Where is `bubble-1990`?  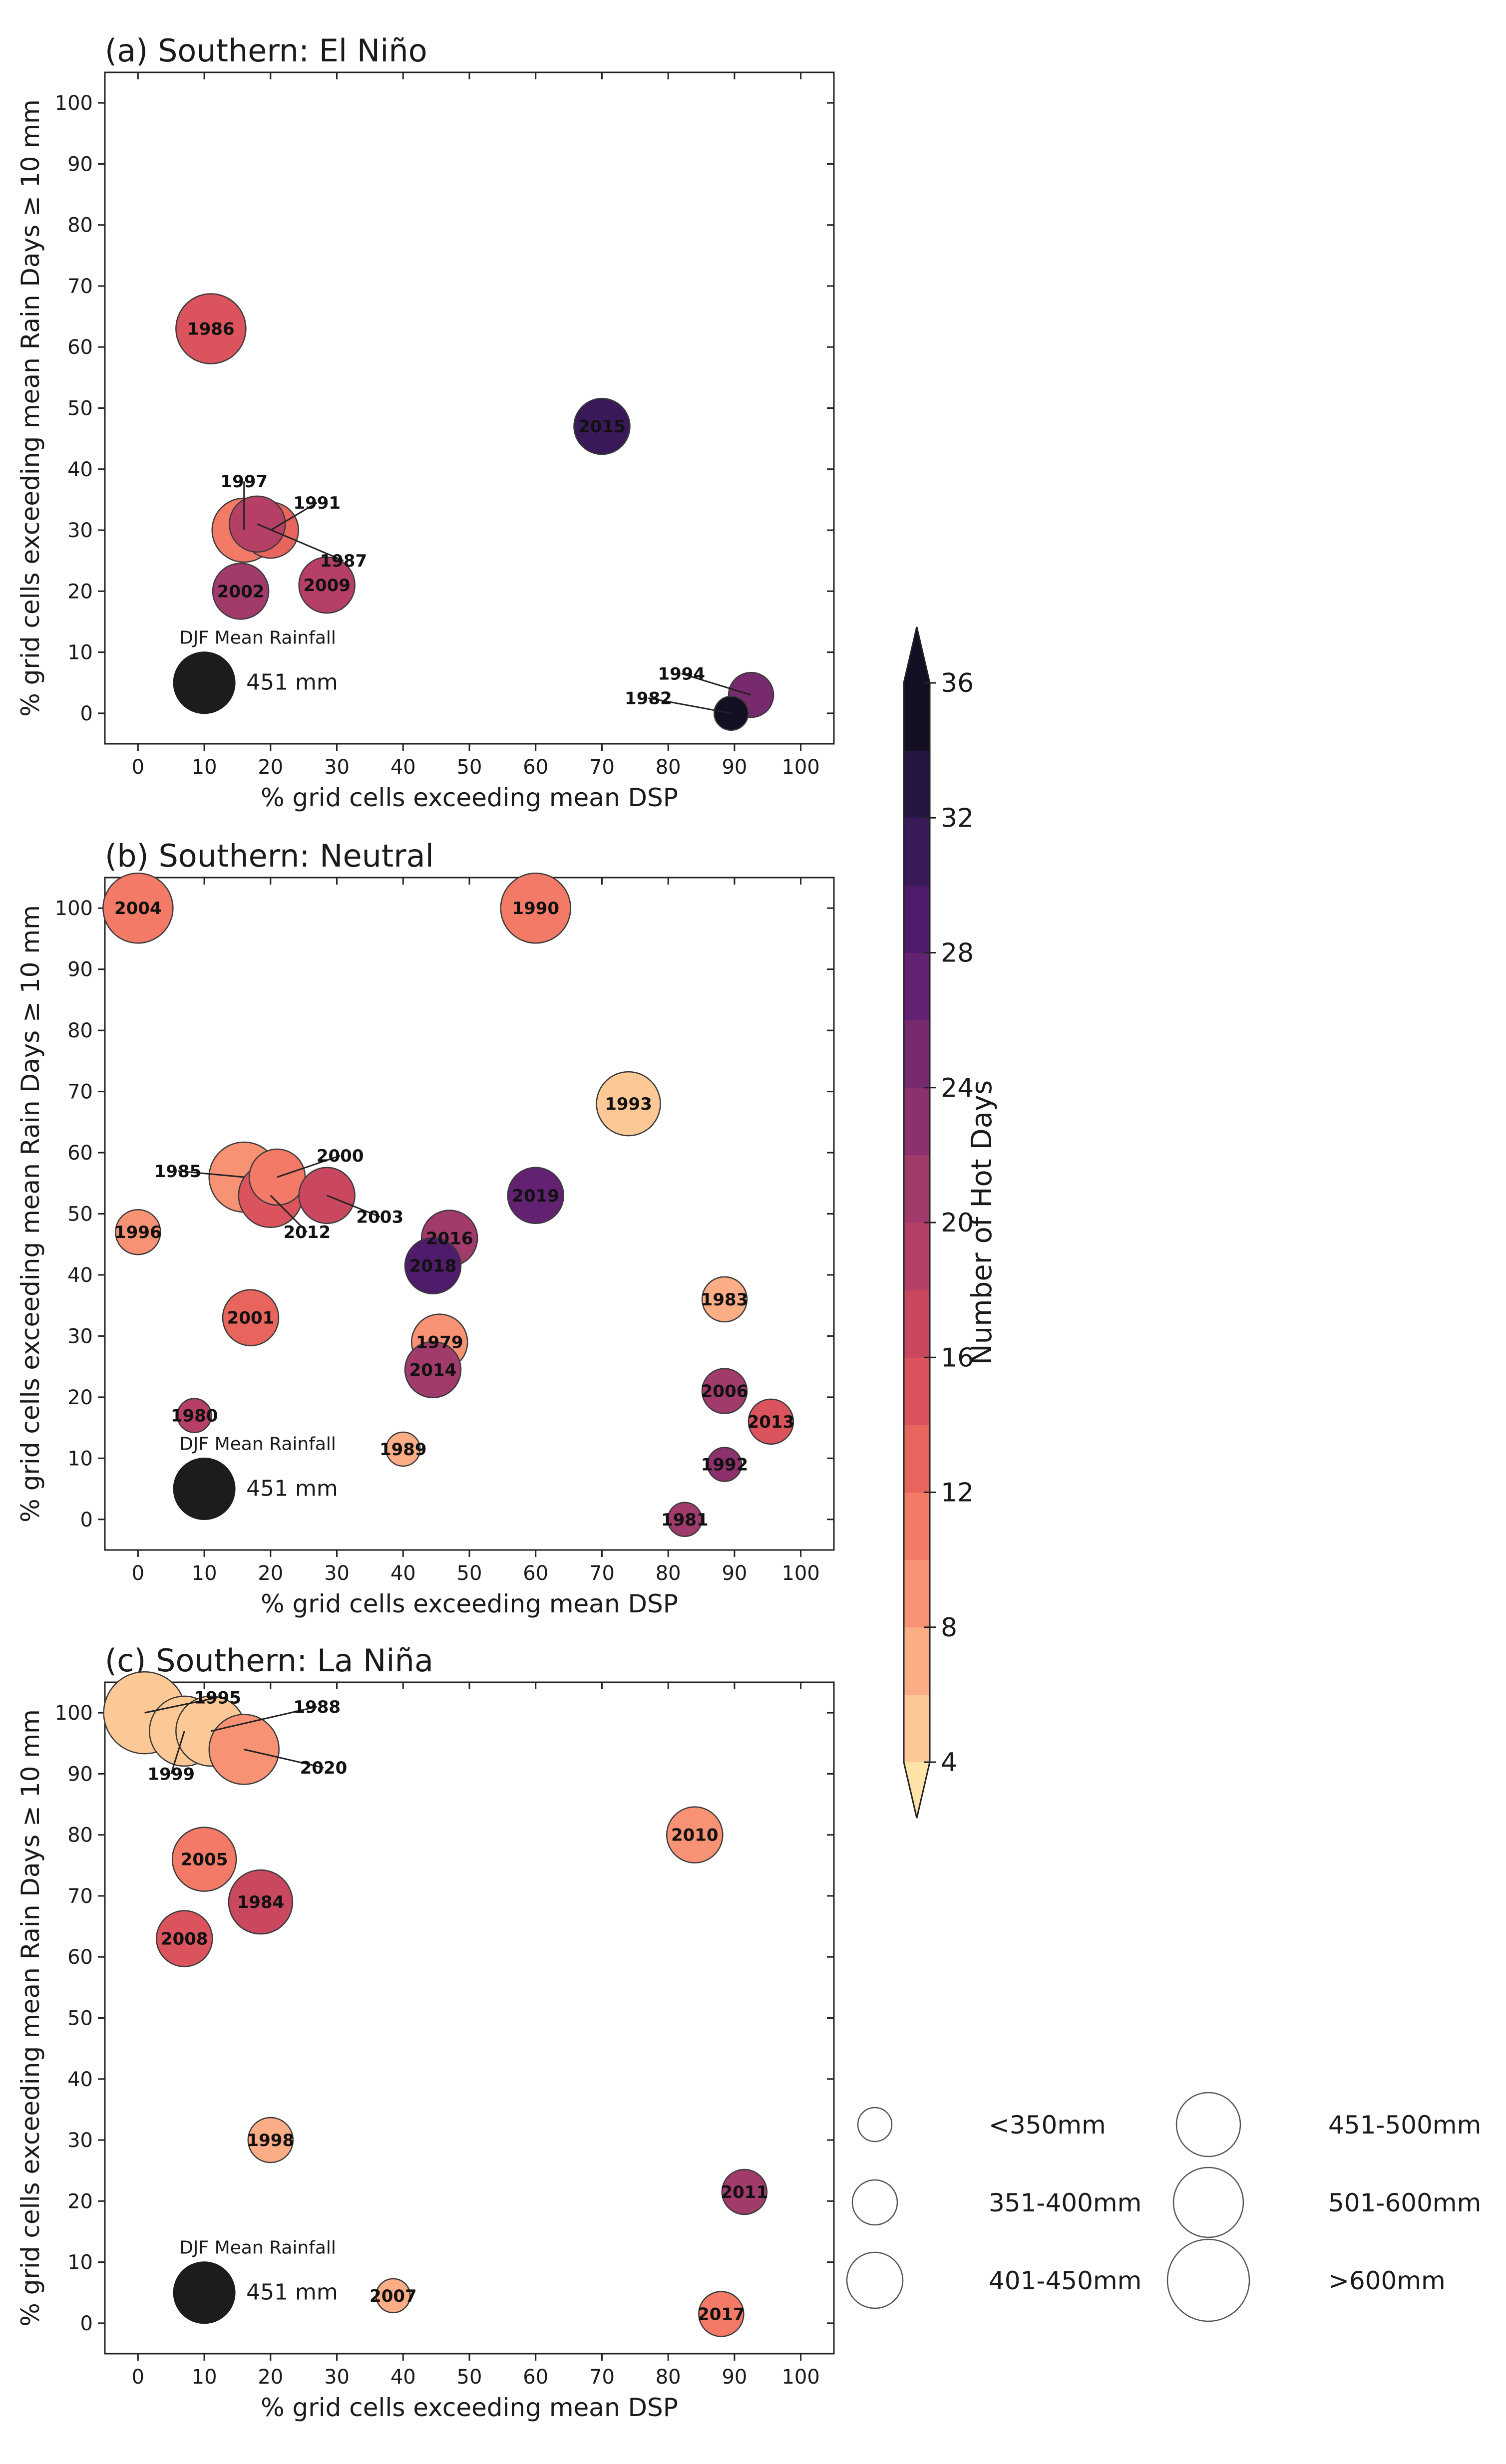 bubble-1990 is located at coordinates (535, 908).